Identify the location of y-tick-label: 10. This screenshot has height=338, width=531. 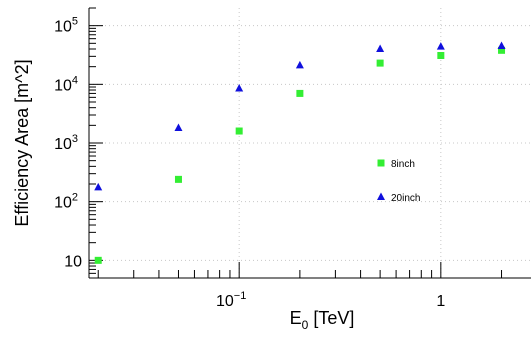
(73, 261).